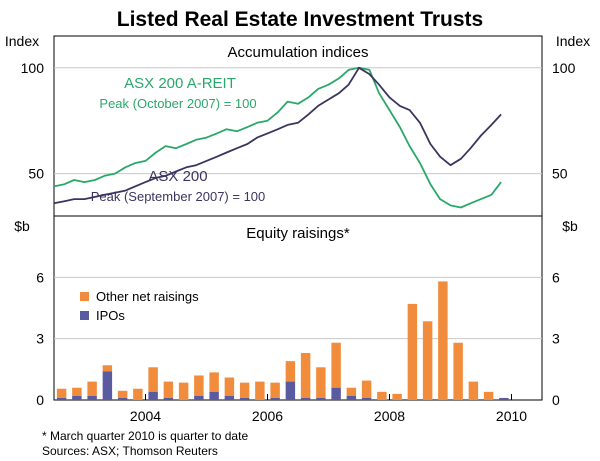  Describe the element at coordinates (36, 174) in the screenshot. I see `top-ytick-left: 50` at that location.